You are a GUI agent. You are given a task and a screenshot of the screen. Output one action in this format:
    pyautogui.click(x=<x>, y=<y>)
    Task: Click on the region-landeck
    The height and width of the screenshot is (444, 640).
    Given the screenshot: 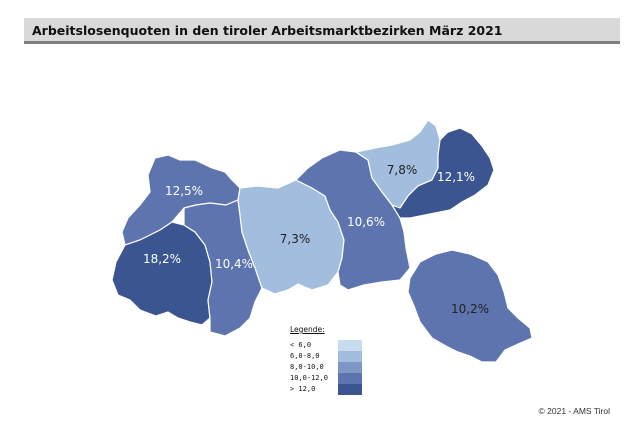 What is the action you would take?
    pyautogui.click(x=162, y=273)
    